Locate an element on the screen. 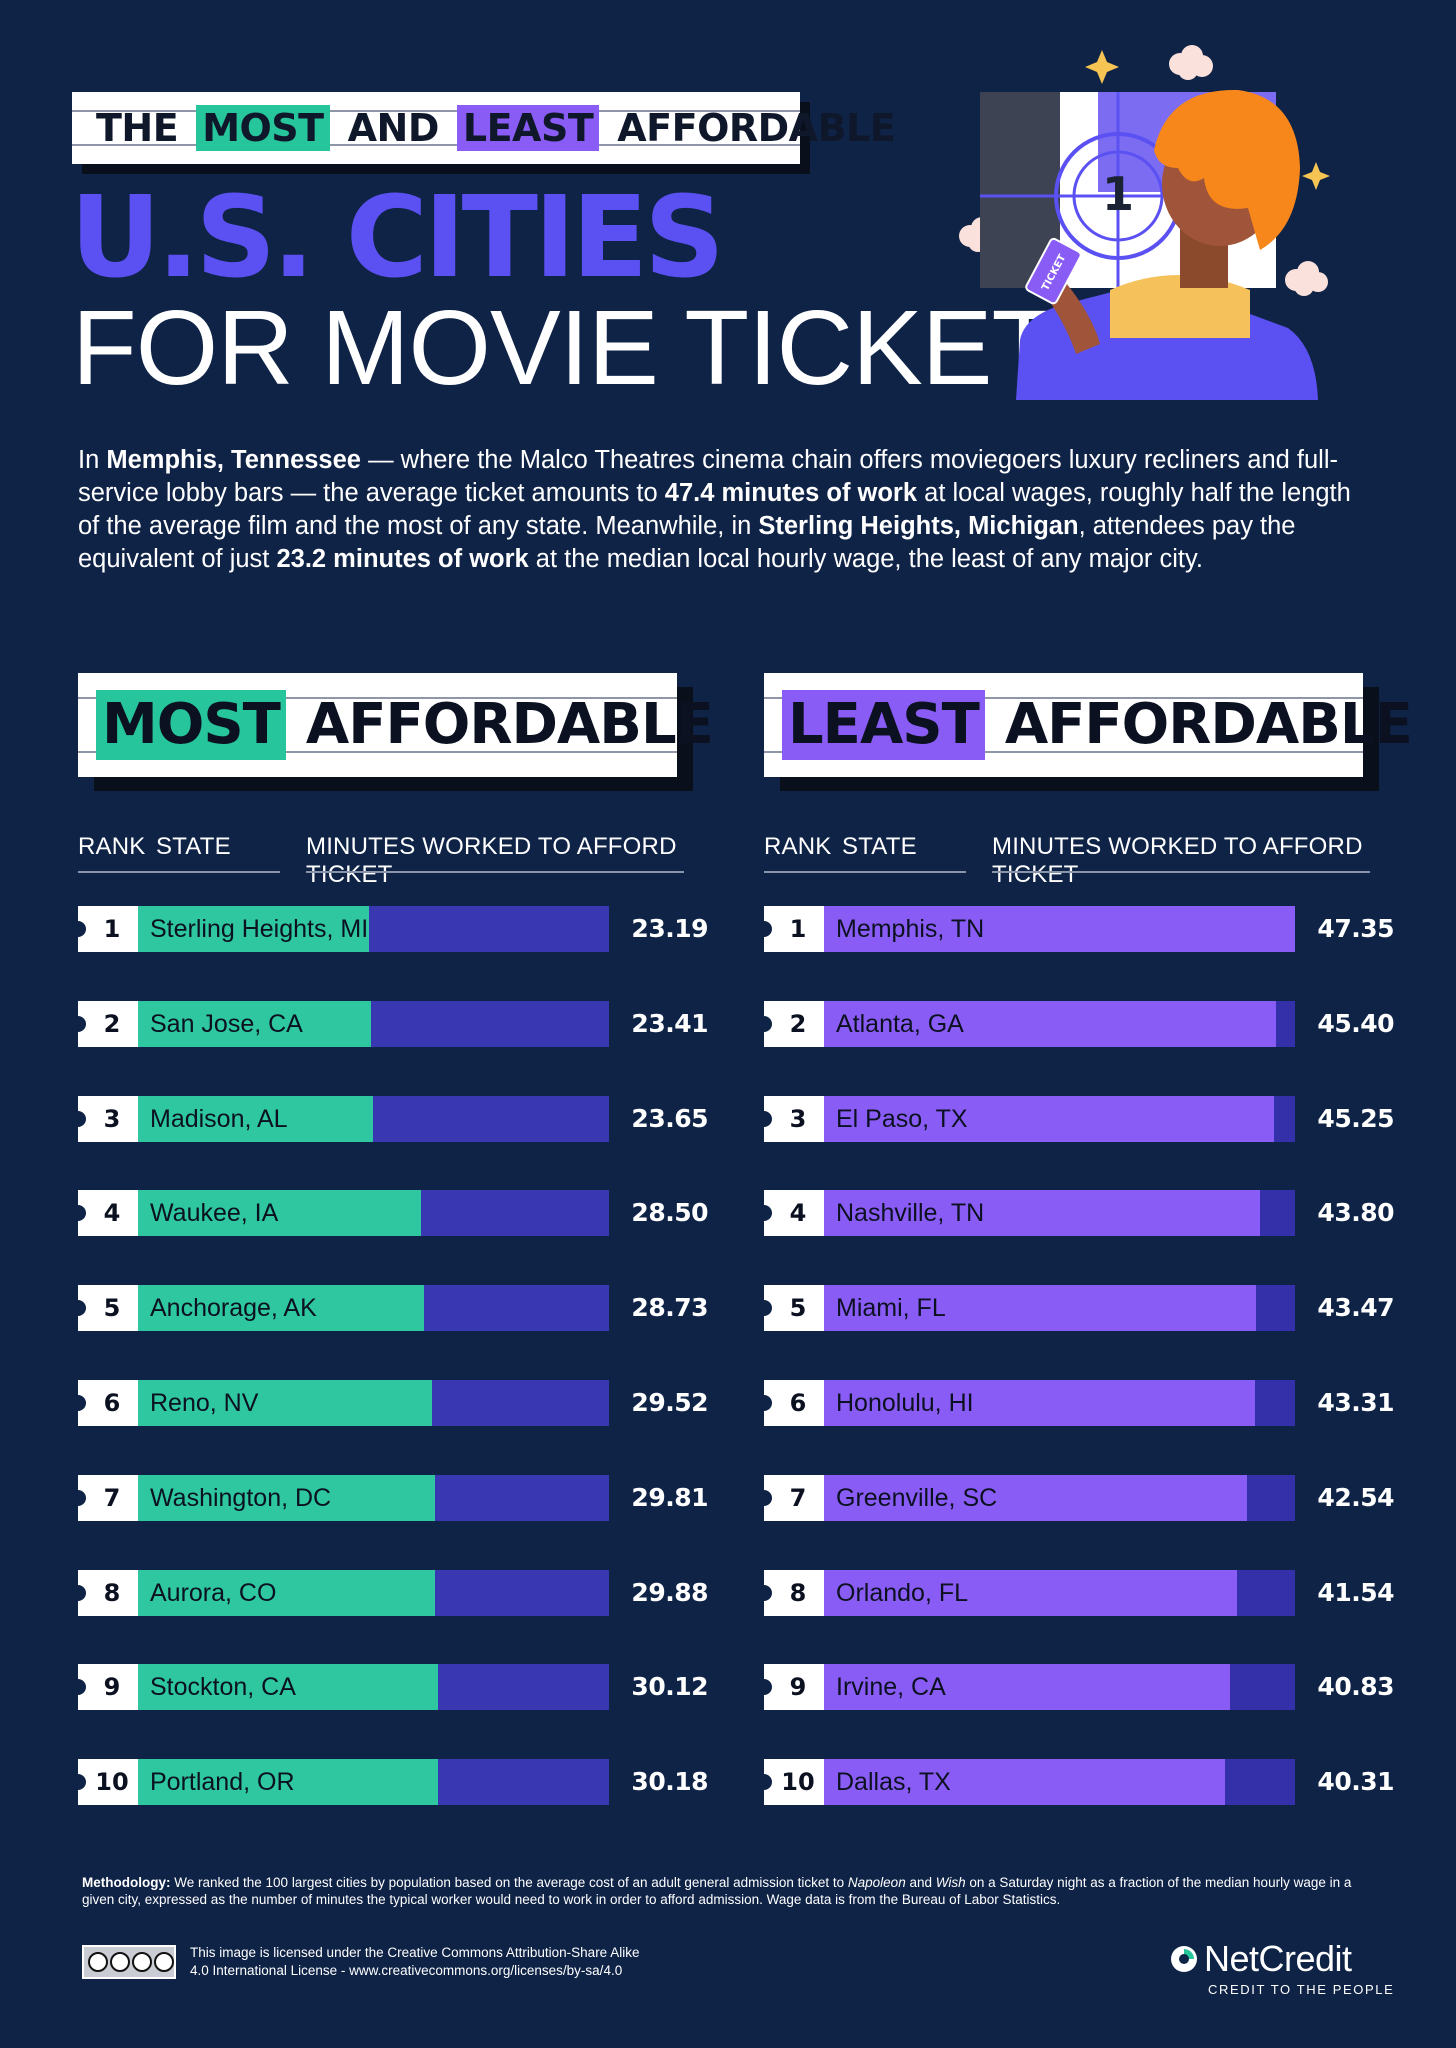 This screenshot has width=1456, height=2048. intro-bold-3: Sterling Heights, Michigan is located at coordinates (918, 526).